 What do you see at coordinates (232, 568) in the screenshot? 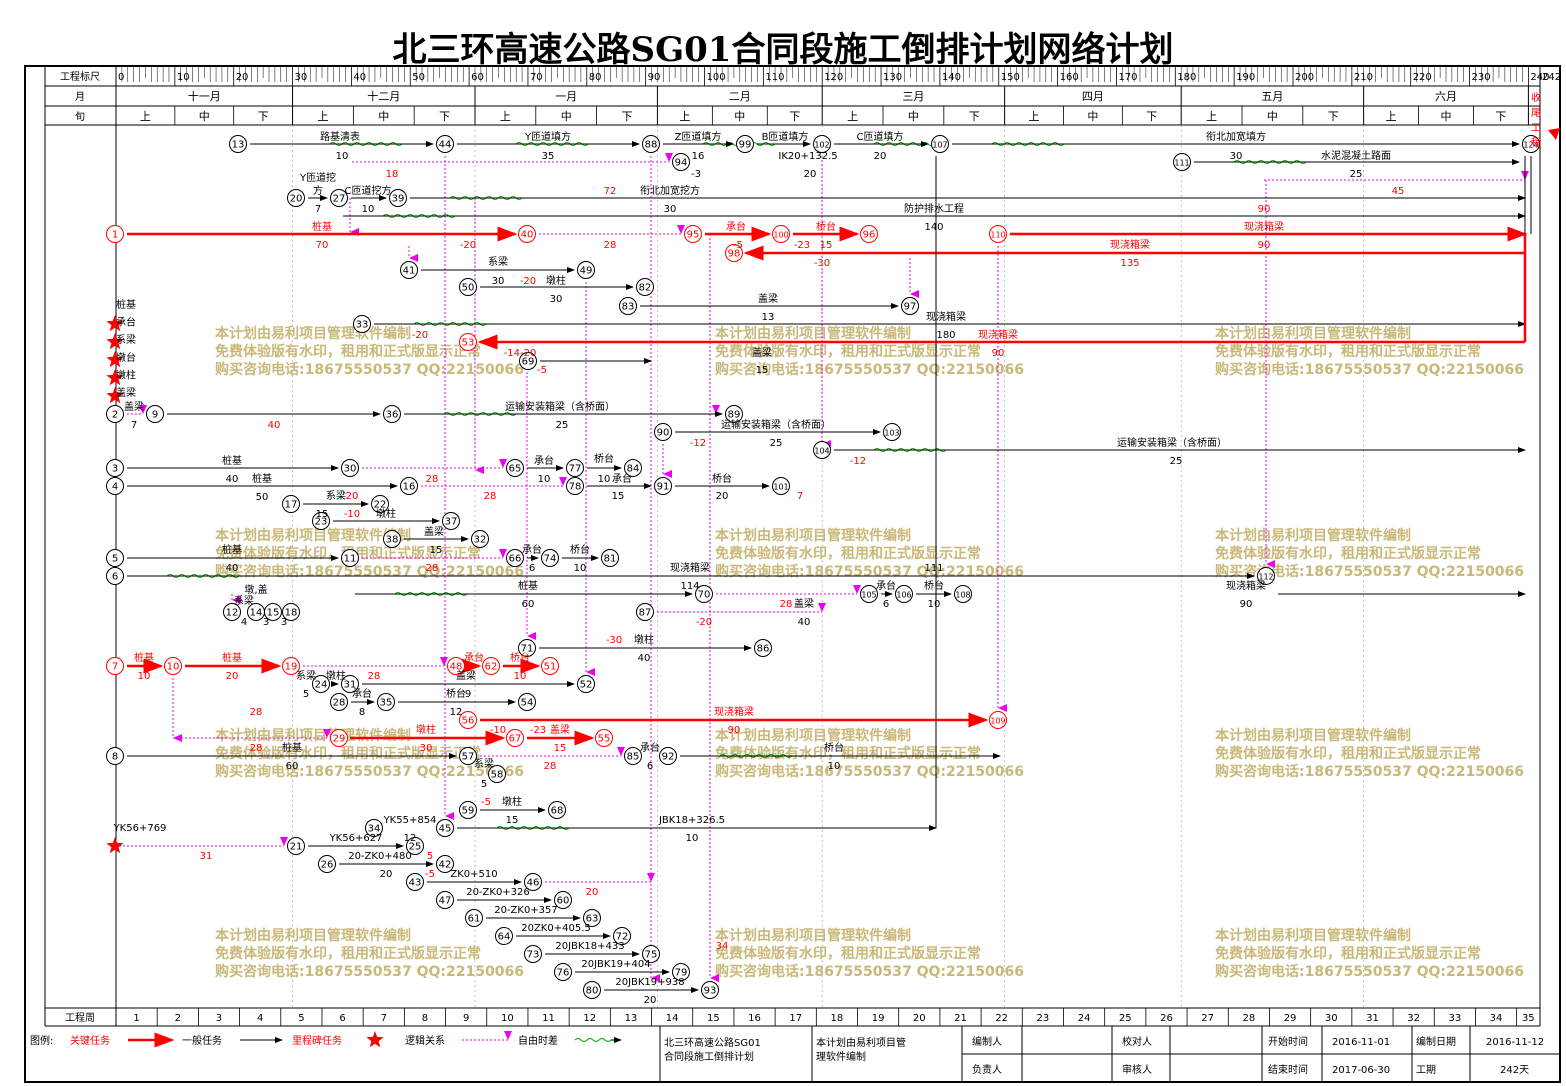
I see `task-label: 40` at bounding box center [232, 568].